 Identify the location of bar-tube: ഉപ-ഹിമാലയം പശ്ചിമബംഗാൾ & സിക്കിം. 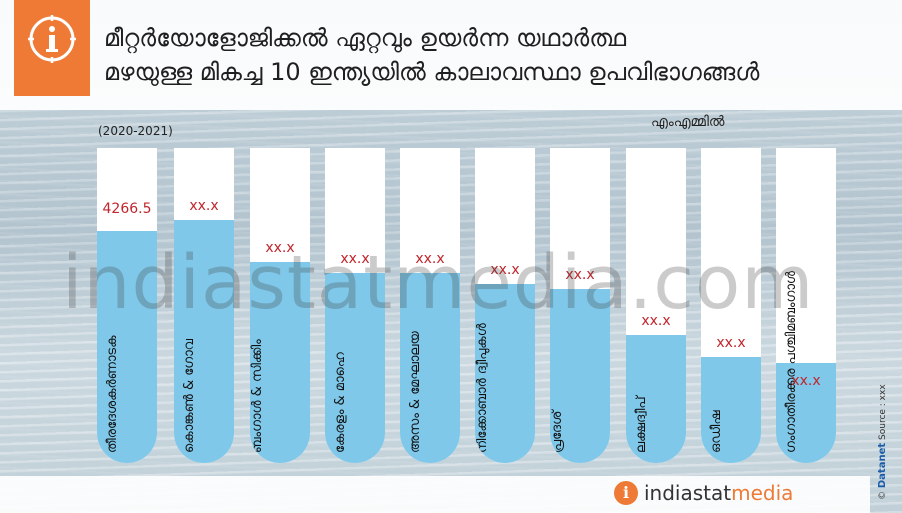
(280, 305).